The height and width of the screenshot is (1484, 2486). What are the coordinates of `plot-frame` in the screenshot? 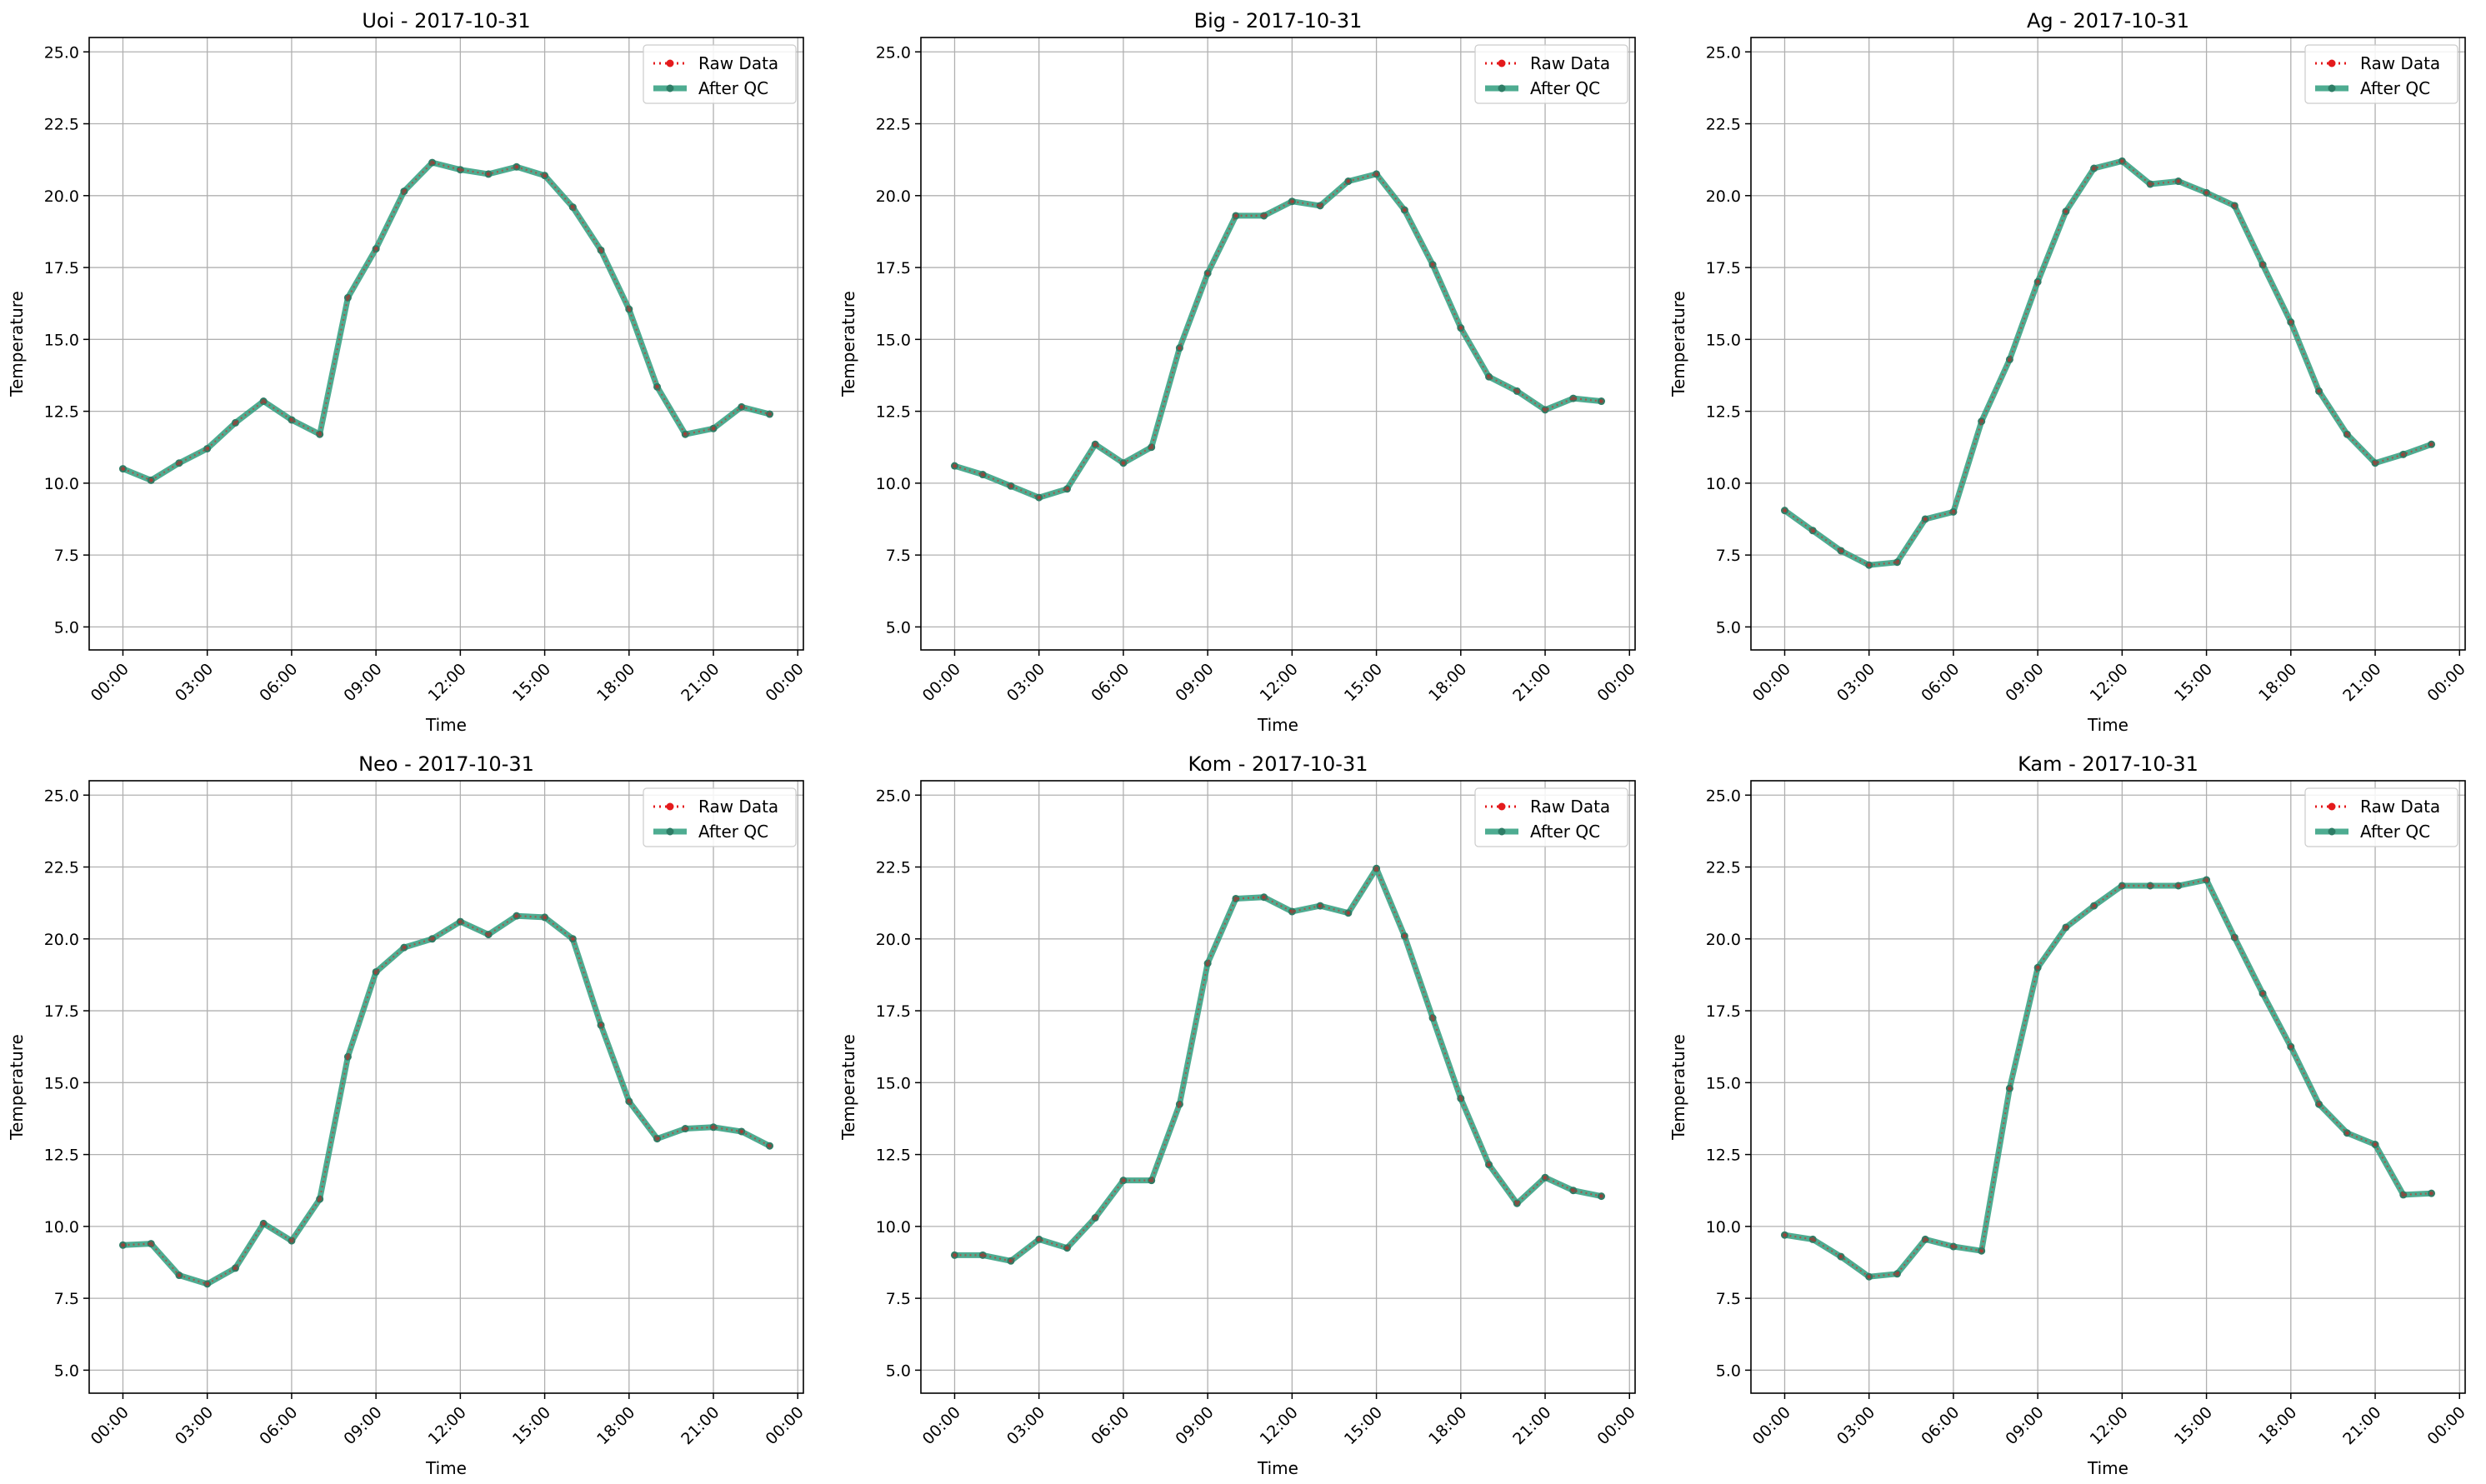 It's located at (446, 1087).